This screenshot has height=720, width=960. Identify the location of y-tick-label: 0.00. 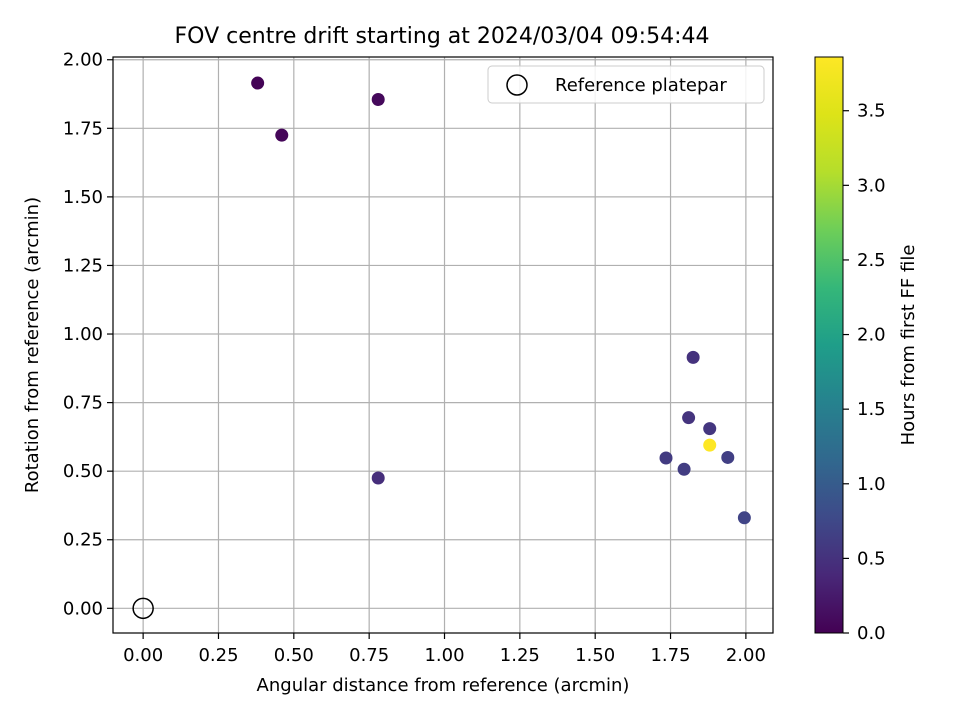
(83, 608).